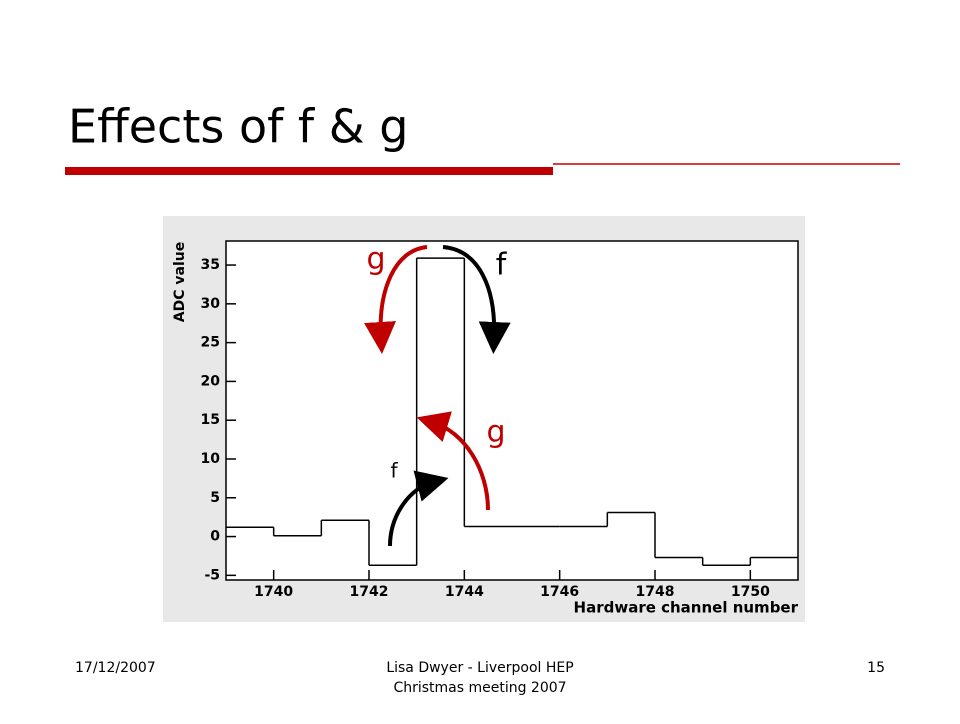 The width and height of the screenshot is (960, 724). I want to click on y-tick-label: 30, so click(211, 304).